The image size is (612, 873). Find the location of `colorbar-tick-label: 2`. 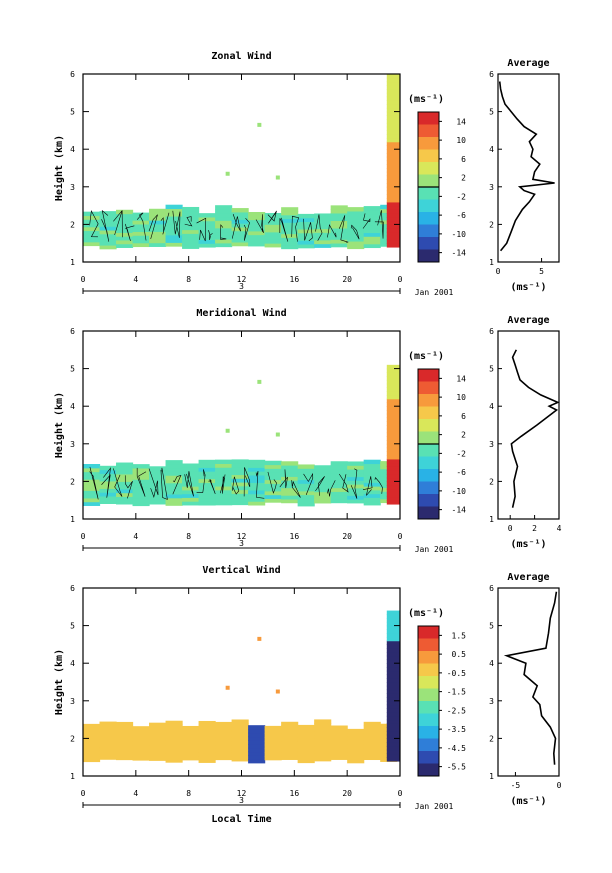

colorbar-tick-label: 2 is located at coordinates (463, 435).